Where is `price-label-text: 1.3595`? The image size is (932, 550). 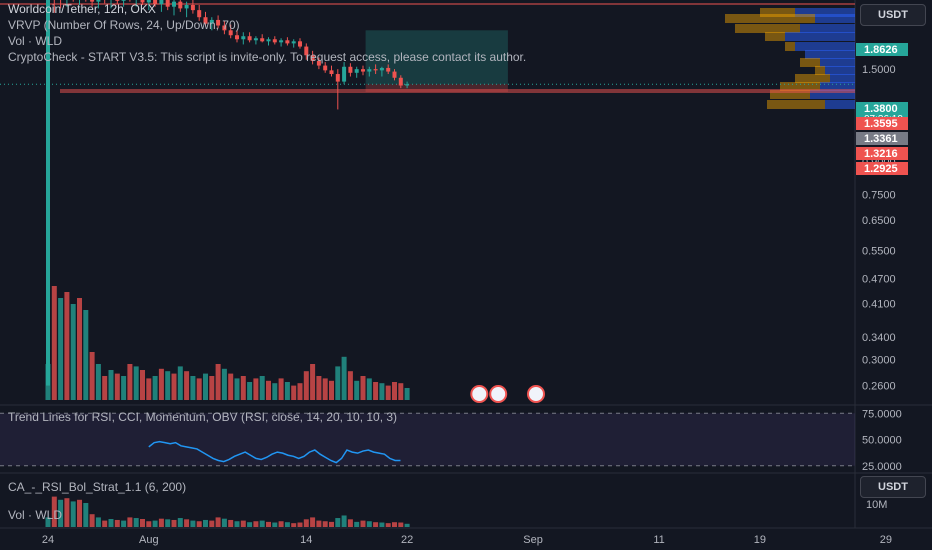
price-label-text: 1.3595 is located at coordinates (881, 124).